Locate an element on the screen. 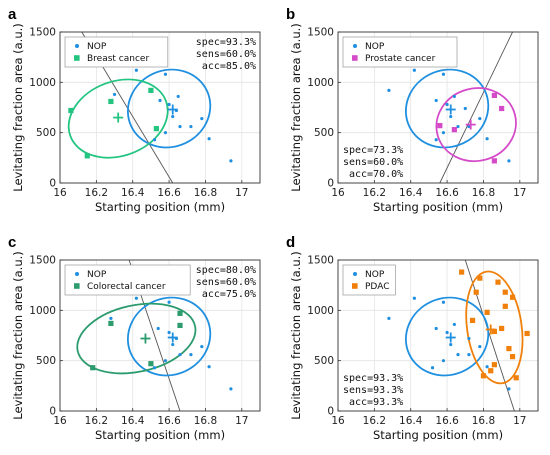  legend-label: Prostate cancer is located at coordinates (400, 59).